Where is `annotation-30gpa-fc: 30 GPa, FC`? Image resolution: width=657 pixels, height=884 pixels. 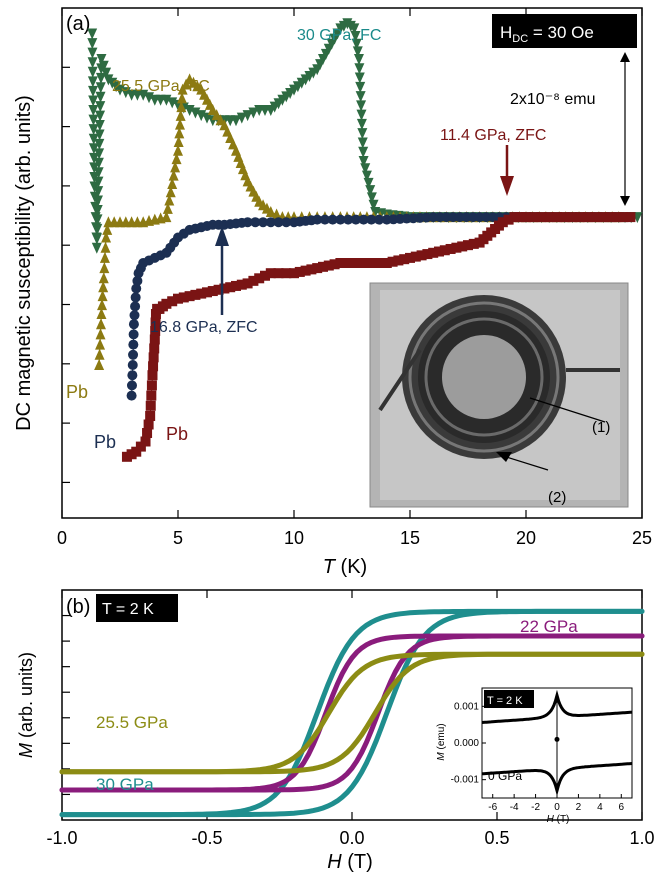 annotation-30gpa-fc: 30 GPa, FC is located at coordinates (339, 35).